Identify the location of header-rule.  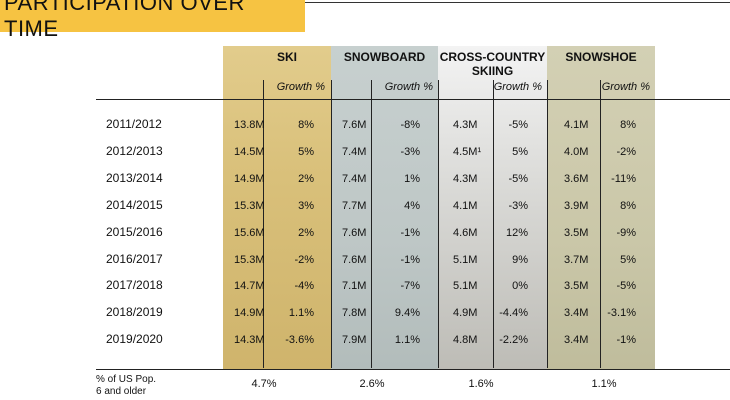
(413, 99).